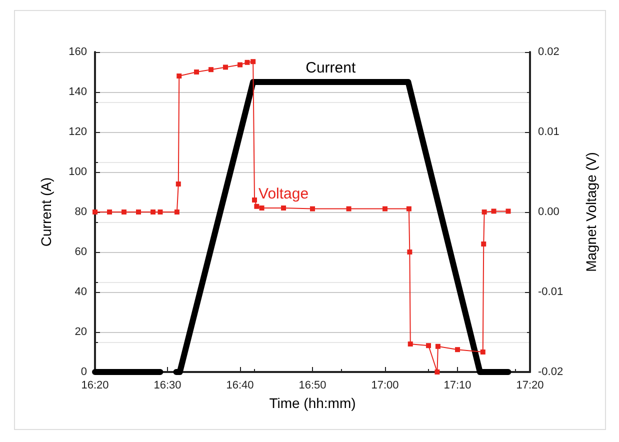 The width and height of the screenshot is (619, 442). Describe the element at coordinates (80, 292) in the screenshot. I see `y-tick-label: 40` at that location.